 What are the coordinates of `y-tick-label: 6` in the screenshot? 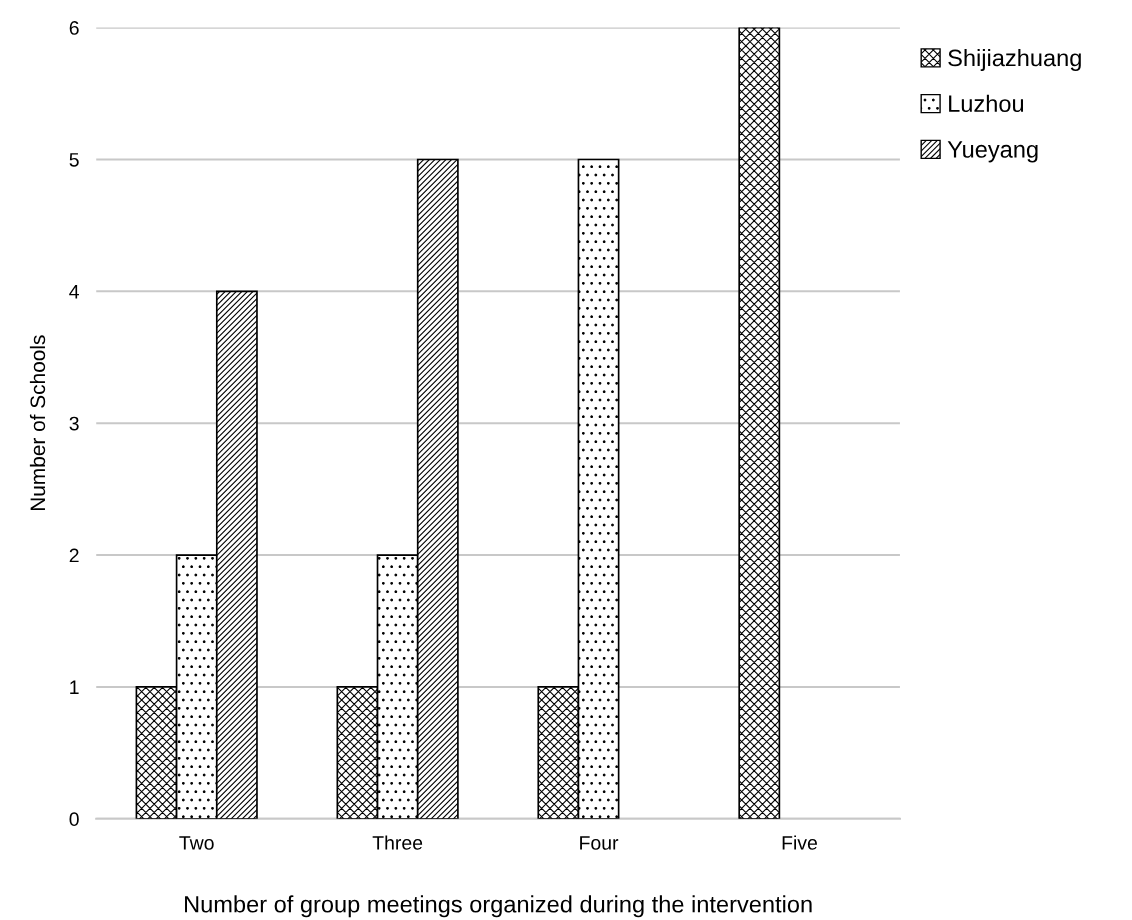 It's located at (74, 28).